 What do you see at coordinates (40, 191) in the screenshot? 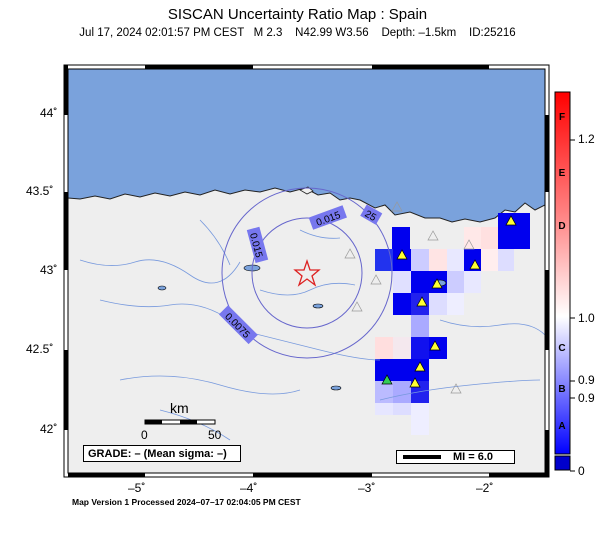
I see `lat-label-43-5: 43.5˚` at bounding box center [40, 191].